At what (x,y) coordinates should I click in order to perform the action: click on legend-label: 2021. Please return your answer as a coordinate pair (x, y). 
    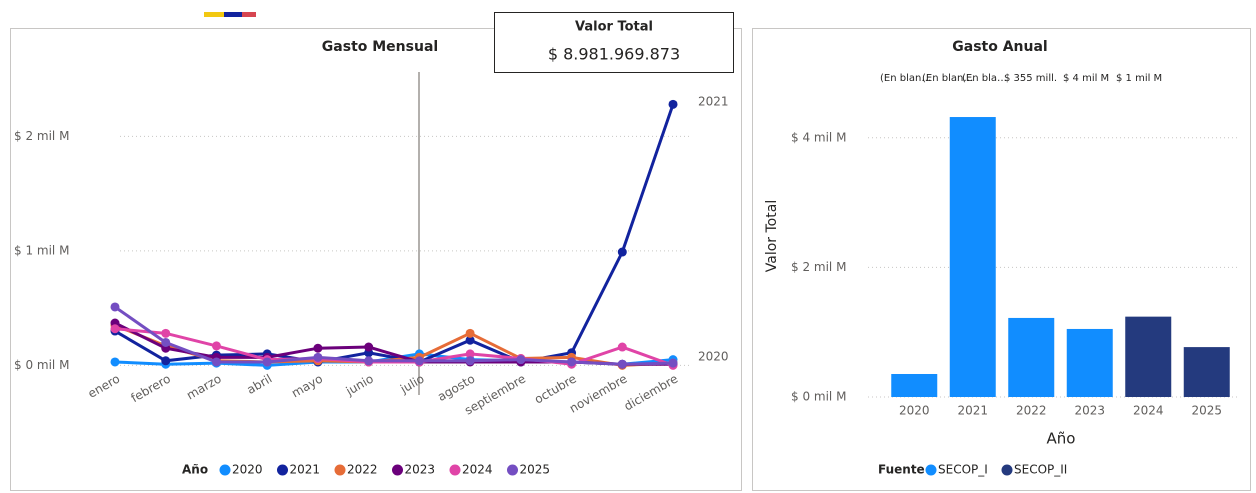
    Looking at the image, I should click on (305, 470).